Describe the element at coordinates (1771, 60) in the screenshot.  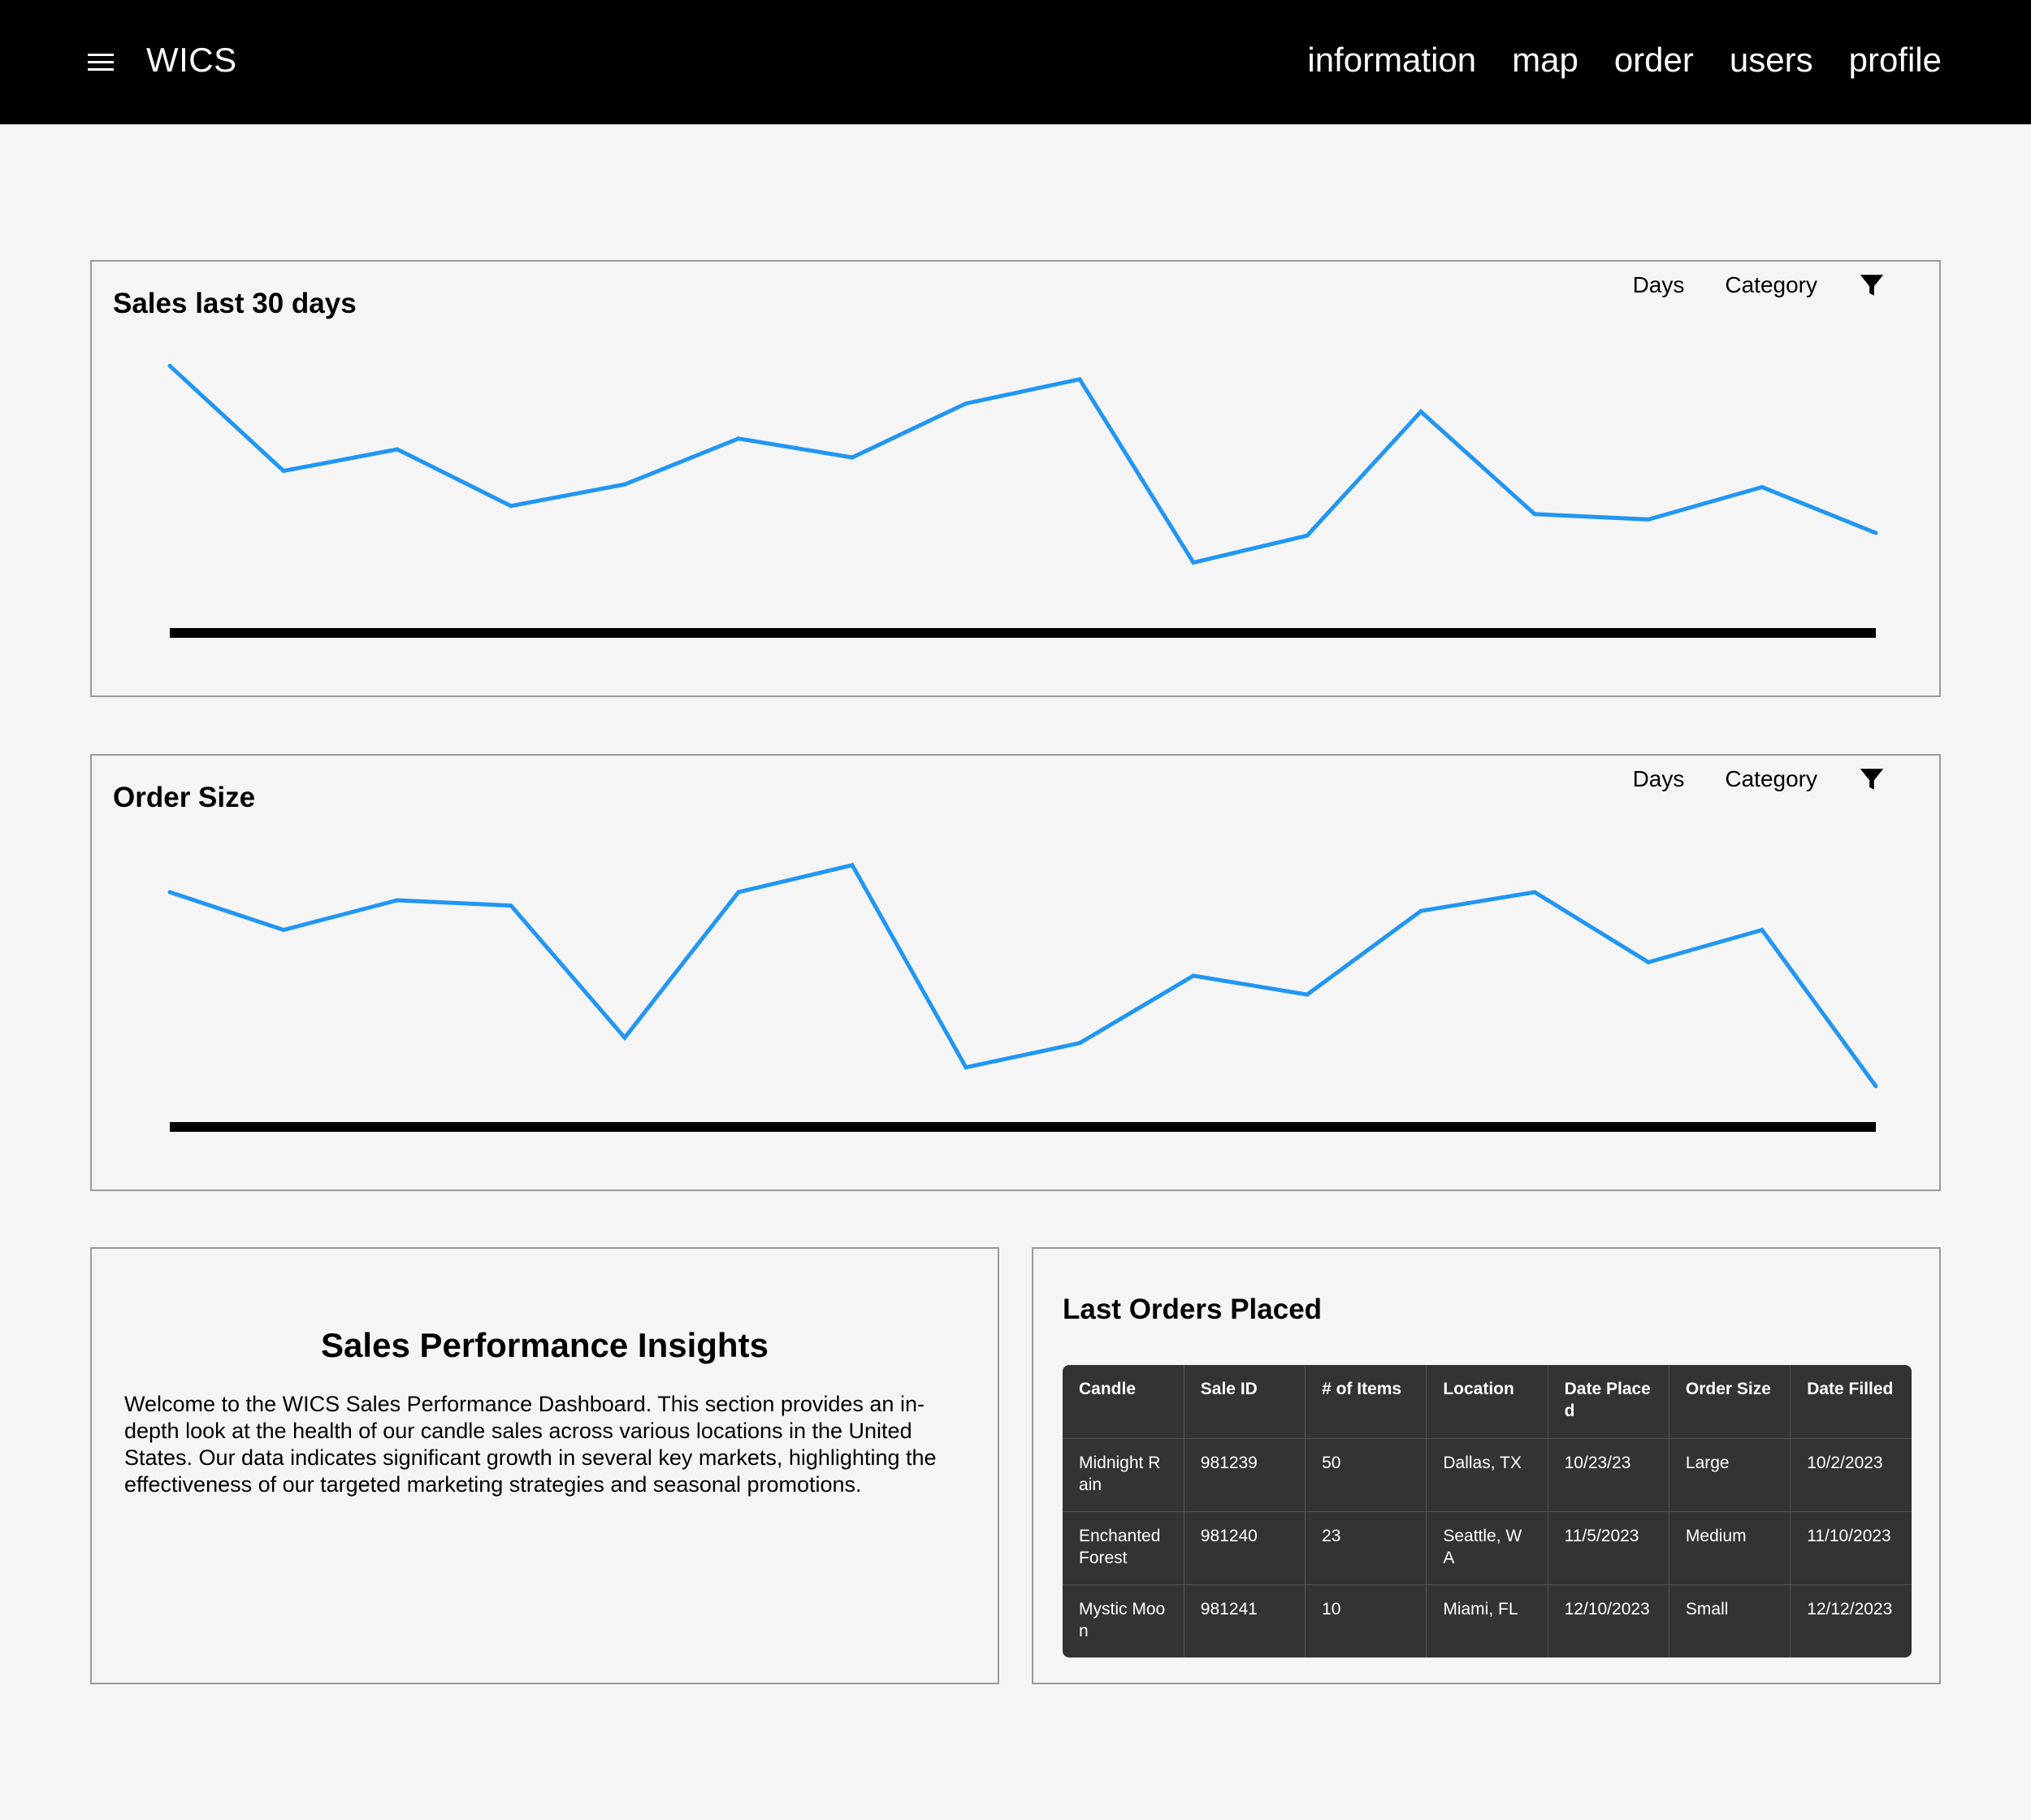
I see `nav-users: users` at that location.